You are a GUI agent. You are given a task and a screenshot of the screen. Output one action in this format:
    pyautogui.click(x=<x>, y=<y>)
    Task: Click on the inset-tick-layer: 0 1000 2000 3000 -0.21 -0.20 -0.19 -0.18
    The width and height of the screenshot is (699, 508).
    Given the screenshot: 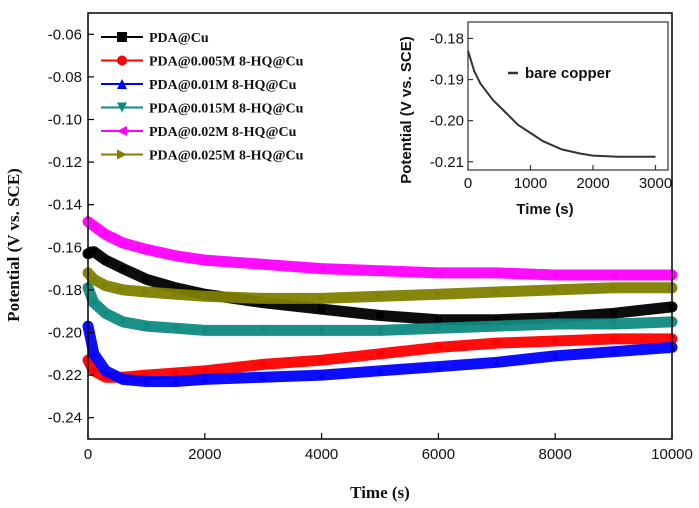 What is the action you would take?
    pyautogui.click(x=551, y=111)
    